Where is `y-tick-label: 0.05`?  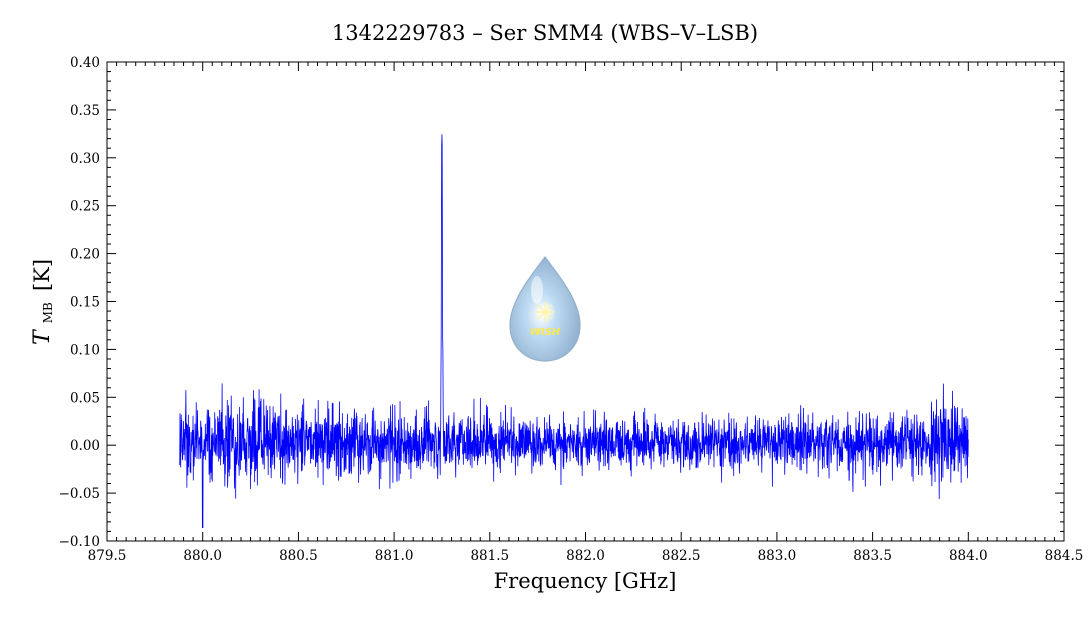 y-tick-label: 0.05 is located at coordinates (85, 398).